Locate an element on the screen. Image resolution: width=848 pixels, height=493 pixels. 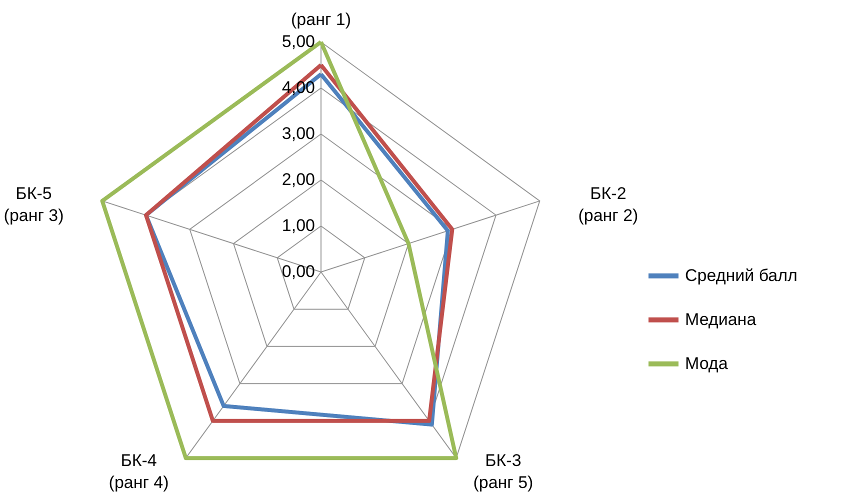
spoke-label: БК-5 (ранг 3) is located at coordinates (34, 205).